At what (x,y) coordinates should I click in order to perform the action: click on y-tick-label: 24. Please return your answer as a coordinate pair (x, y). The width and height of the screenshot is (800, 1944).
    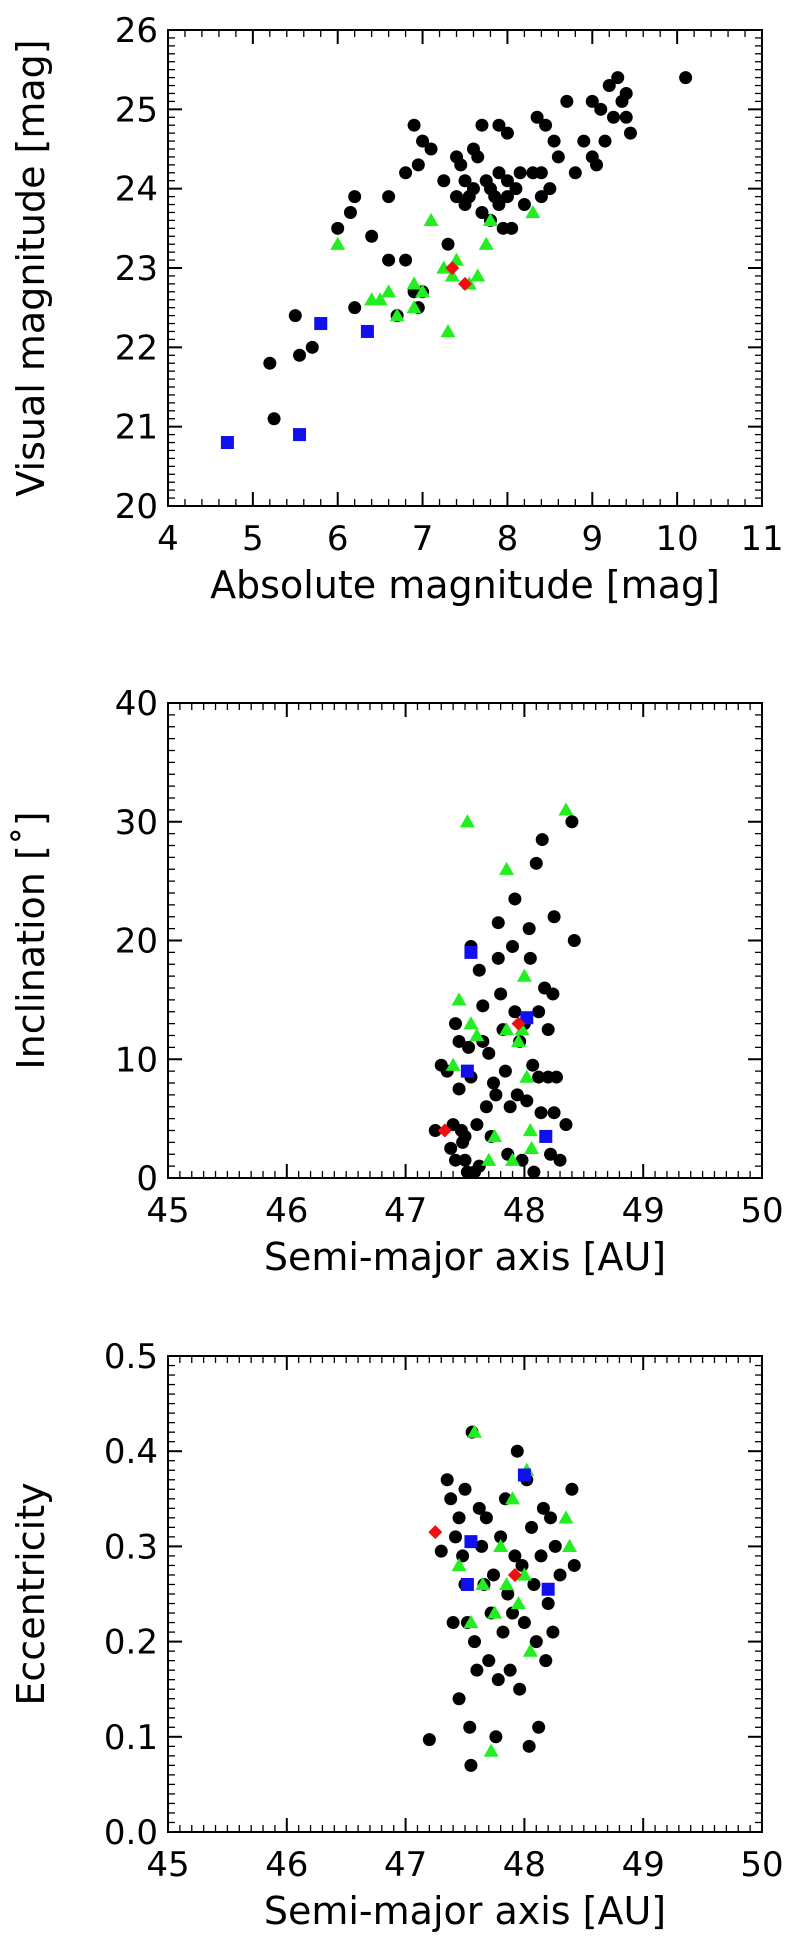
    Looking at the image, I should click on (136, 190).